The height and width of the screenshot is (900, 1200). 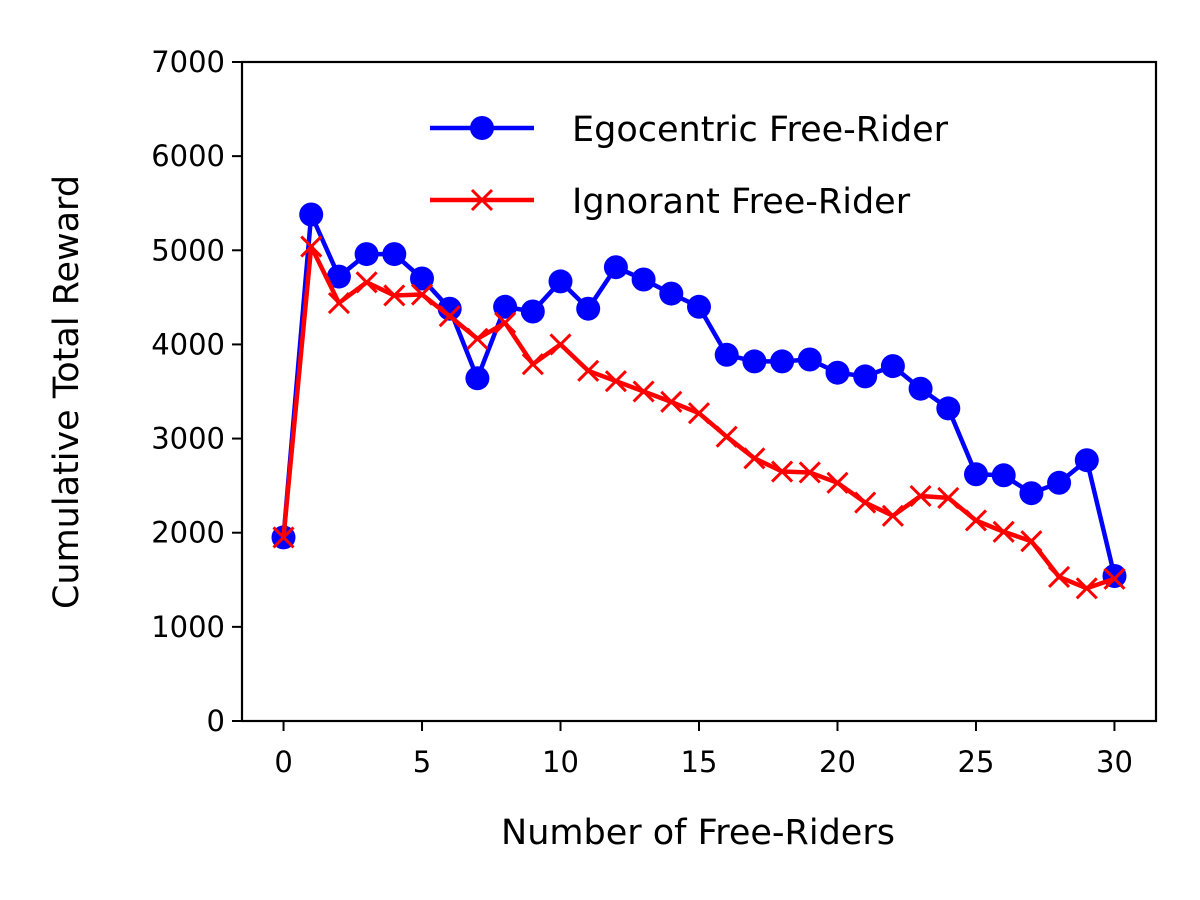 I want to click on y-tick-label: 2000, so click(x=188, y=533).